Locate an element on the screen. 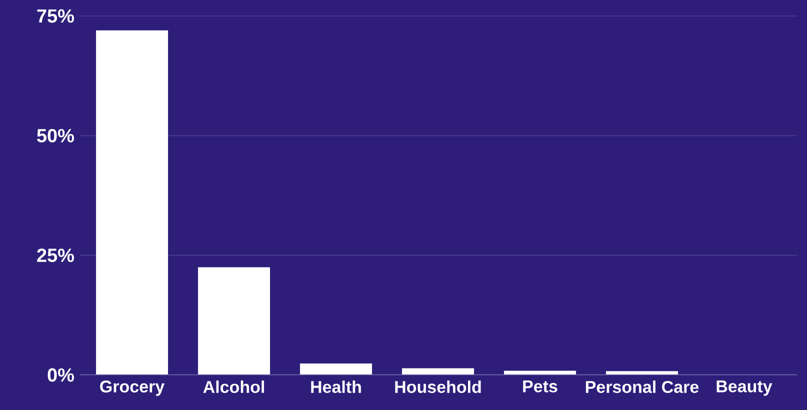  x-tick-label: Beauty is located at coordinates (744, 388).